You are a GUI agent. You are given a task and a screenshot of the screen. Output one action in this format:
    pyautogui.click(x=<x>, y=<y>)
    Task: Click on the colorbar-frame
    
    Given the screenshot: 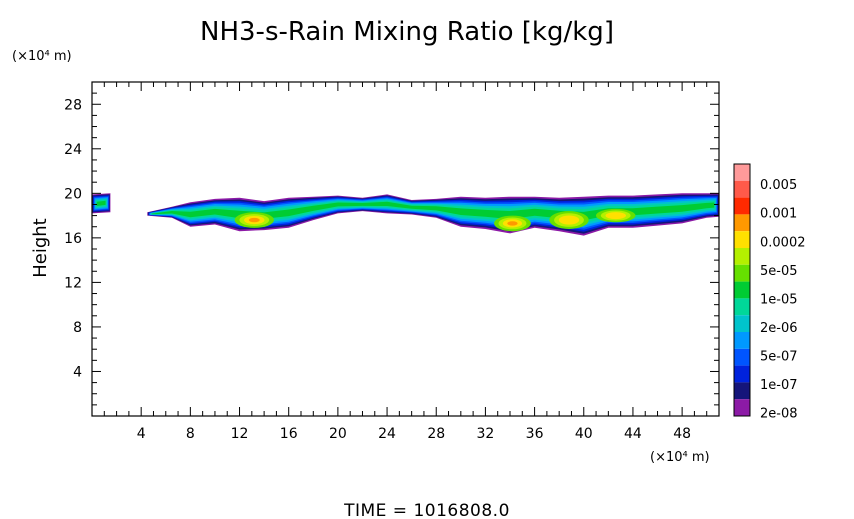 What is the action you would take?
    pyautogui.click(x=742, y=290)
    